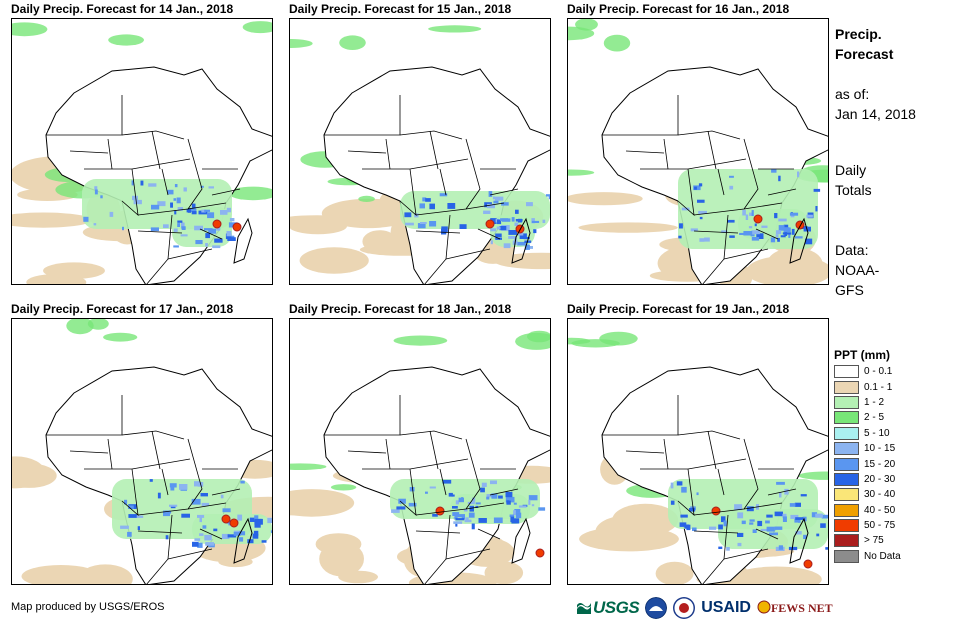  Describe the element at coordinates (853, 190) in the screenshot. I see `totals-line: Totals` at that location.